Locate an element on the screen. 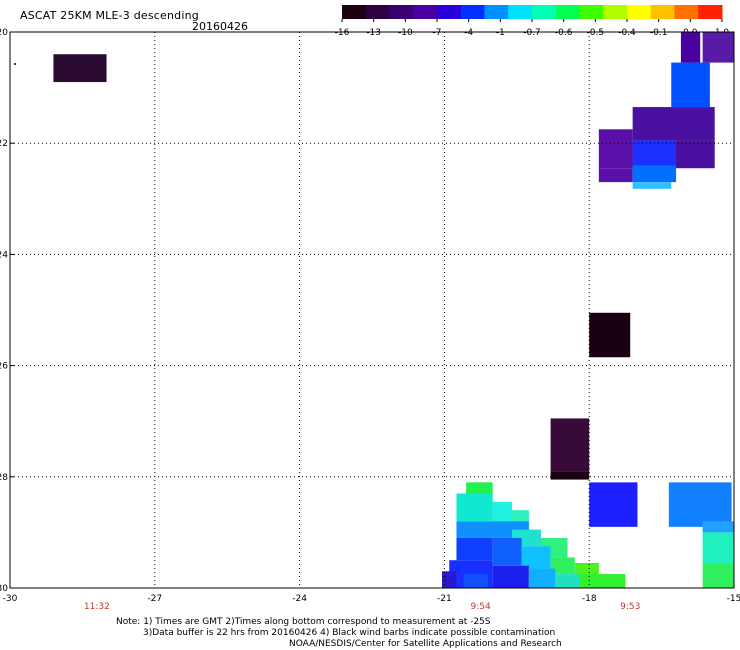 The width and height of the screenshot is (740, 650). lat-label: -24 is located at coordinates (4, 255).